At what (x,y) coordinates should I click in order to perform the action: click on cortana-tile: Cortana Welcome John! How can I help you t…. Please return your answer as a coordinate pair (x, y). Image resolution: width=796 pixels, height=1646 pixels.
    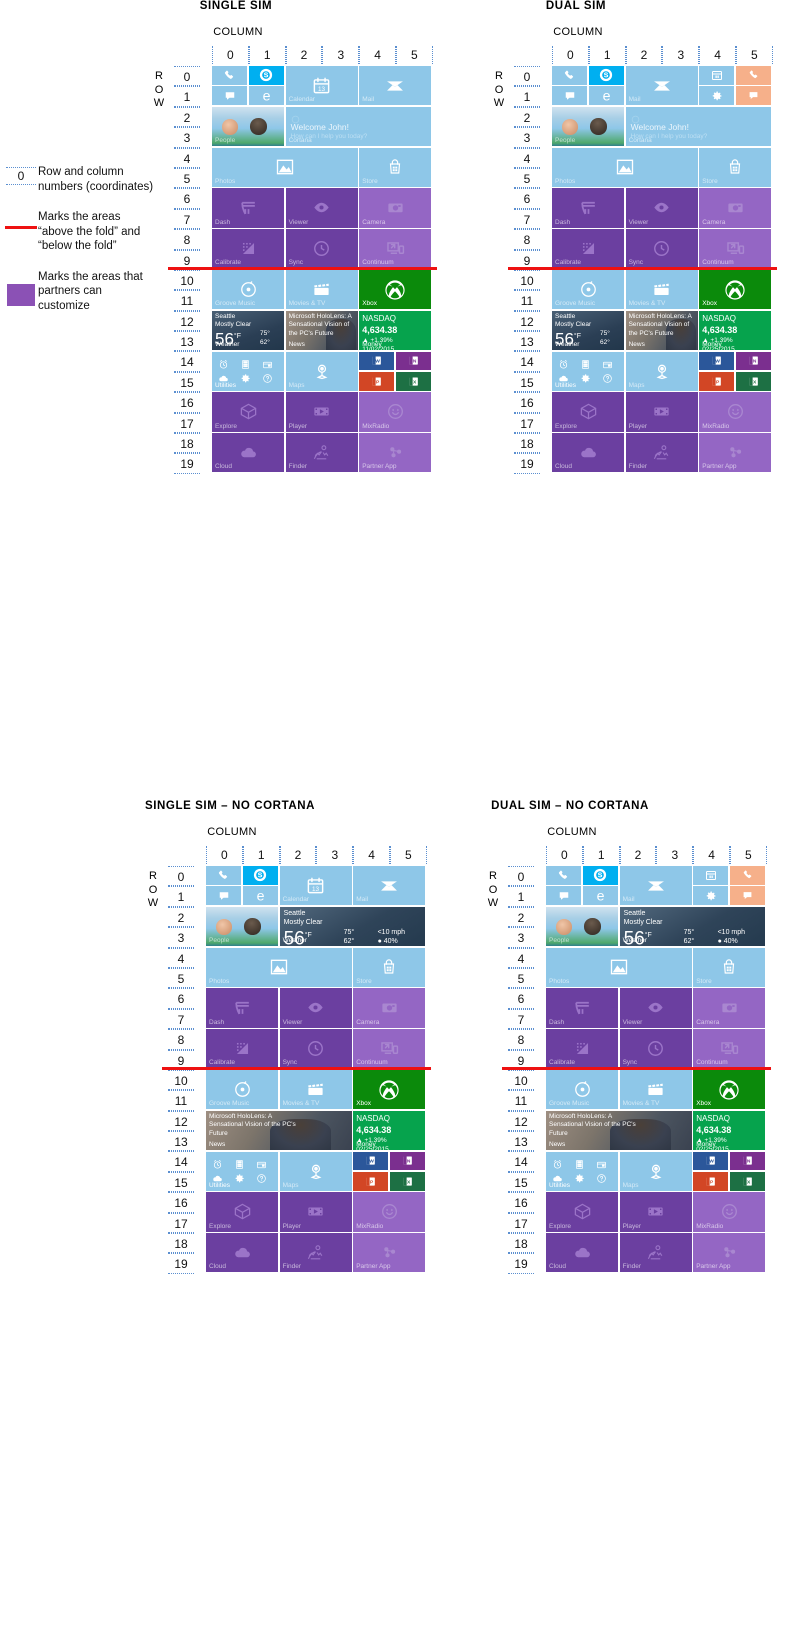
    Looking at the image, I should click on (698, 126).